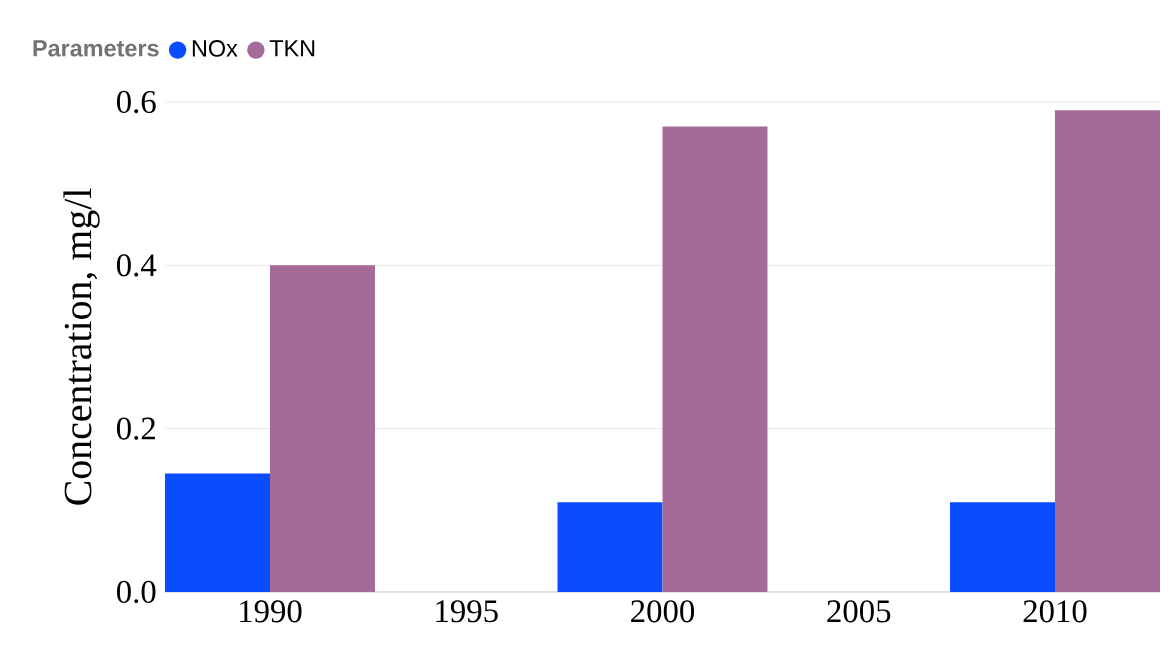 The image size is (1173, 661). Describe the element at coordinates (136, 102) in the screenshot. I see `y-tick-label: 0.6` at that location.